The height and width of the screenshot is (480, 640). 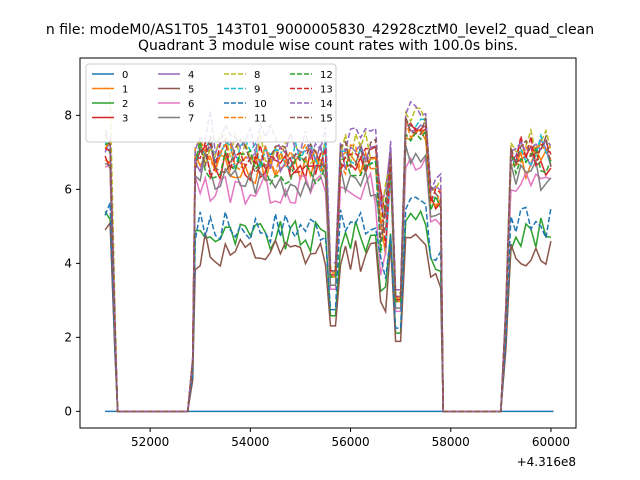 I want to click on x-tick-label: 56000, so click(x=350, y=442).